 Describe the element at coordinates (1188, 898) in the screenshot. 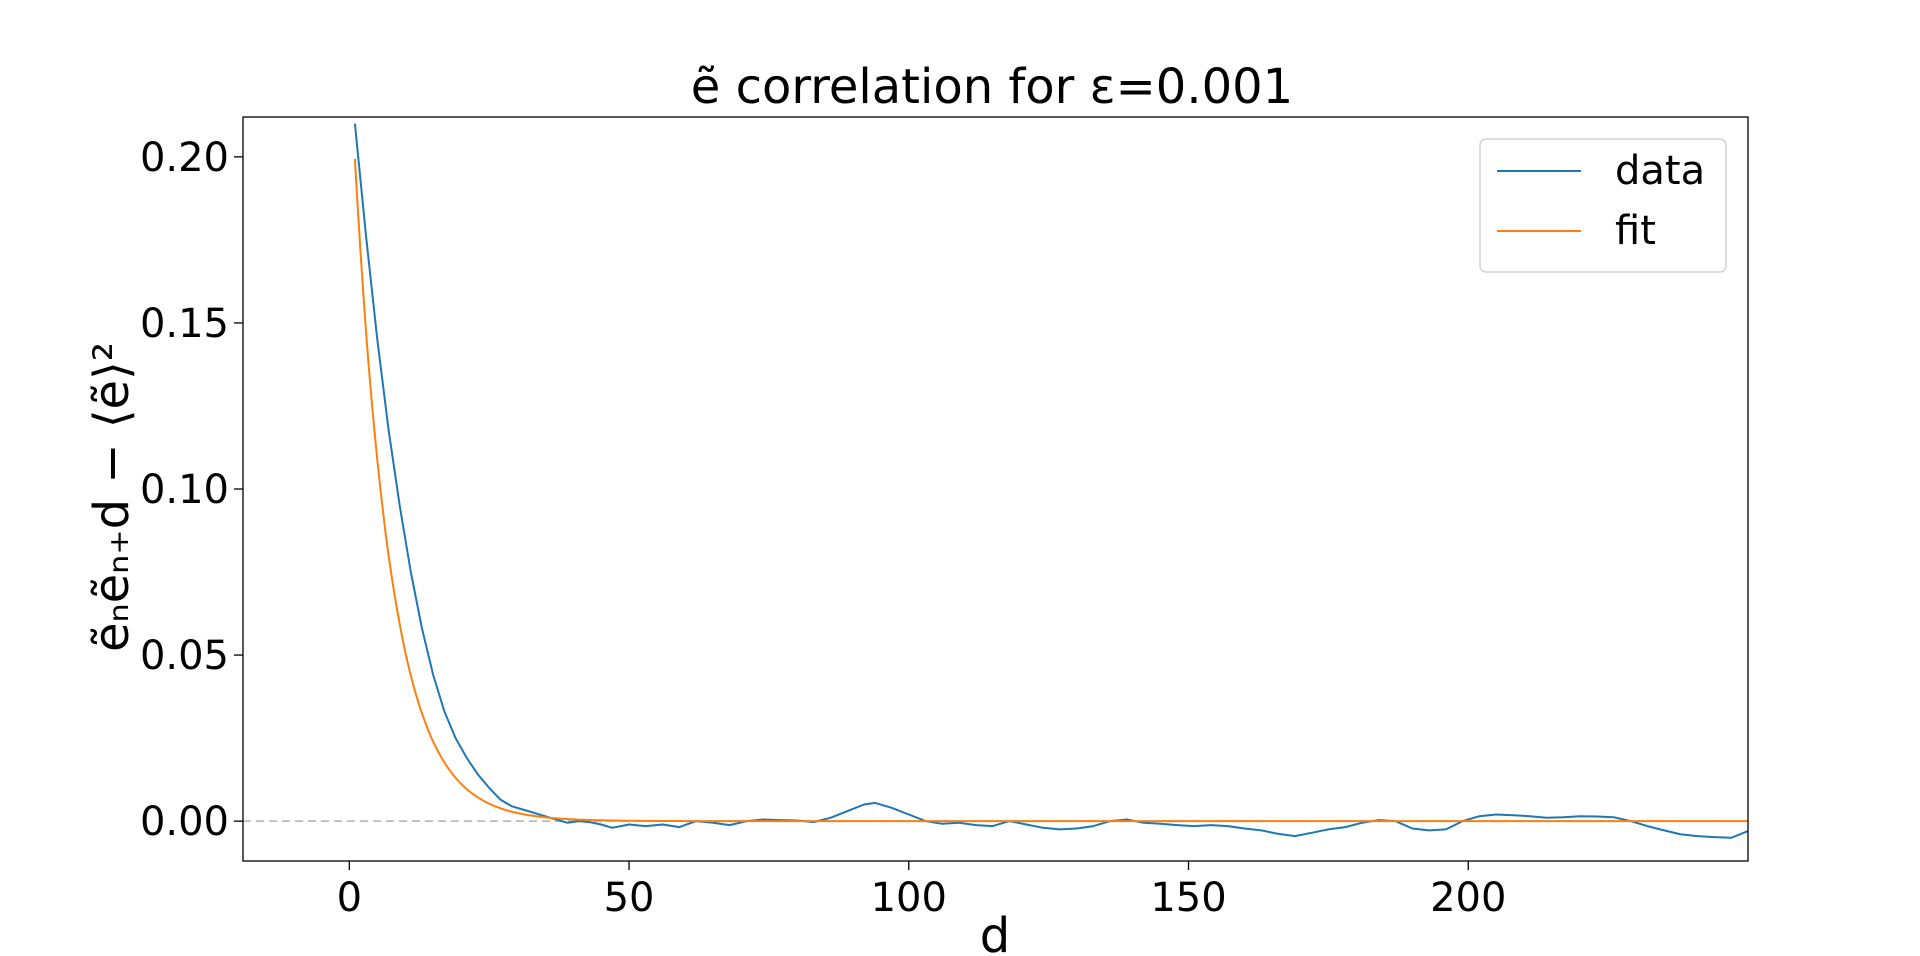

I see `x-tick-label: 150` at that location.